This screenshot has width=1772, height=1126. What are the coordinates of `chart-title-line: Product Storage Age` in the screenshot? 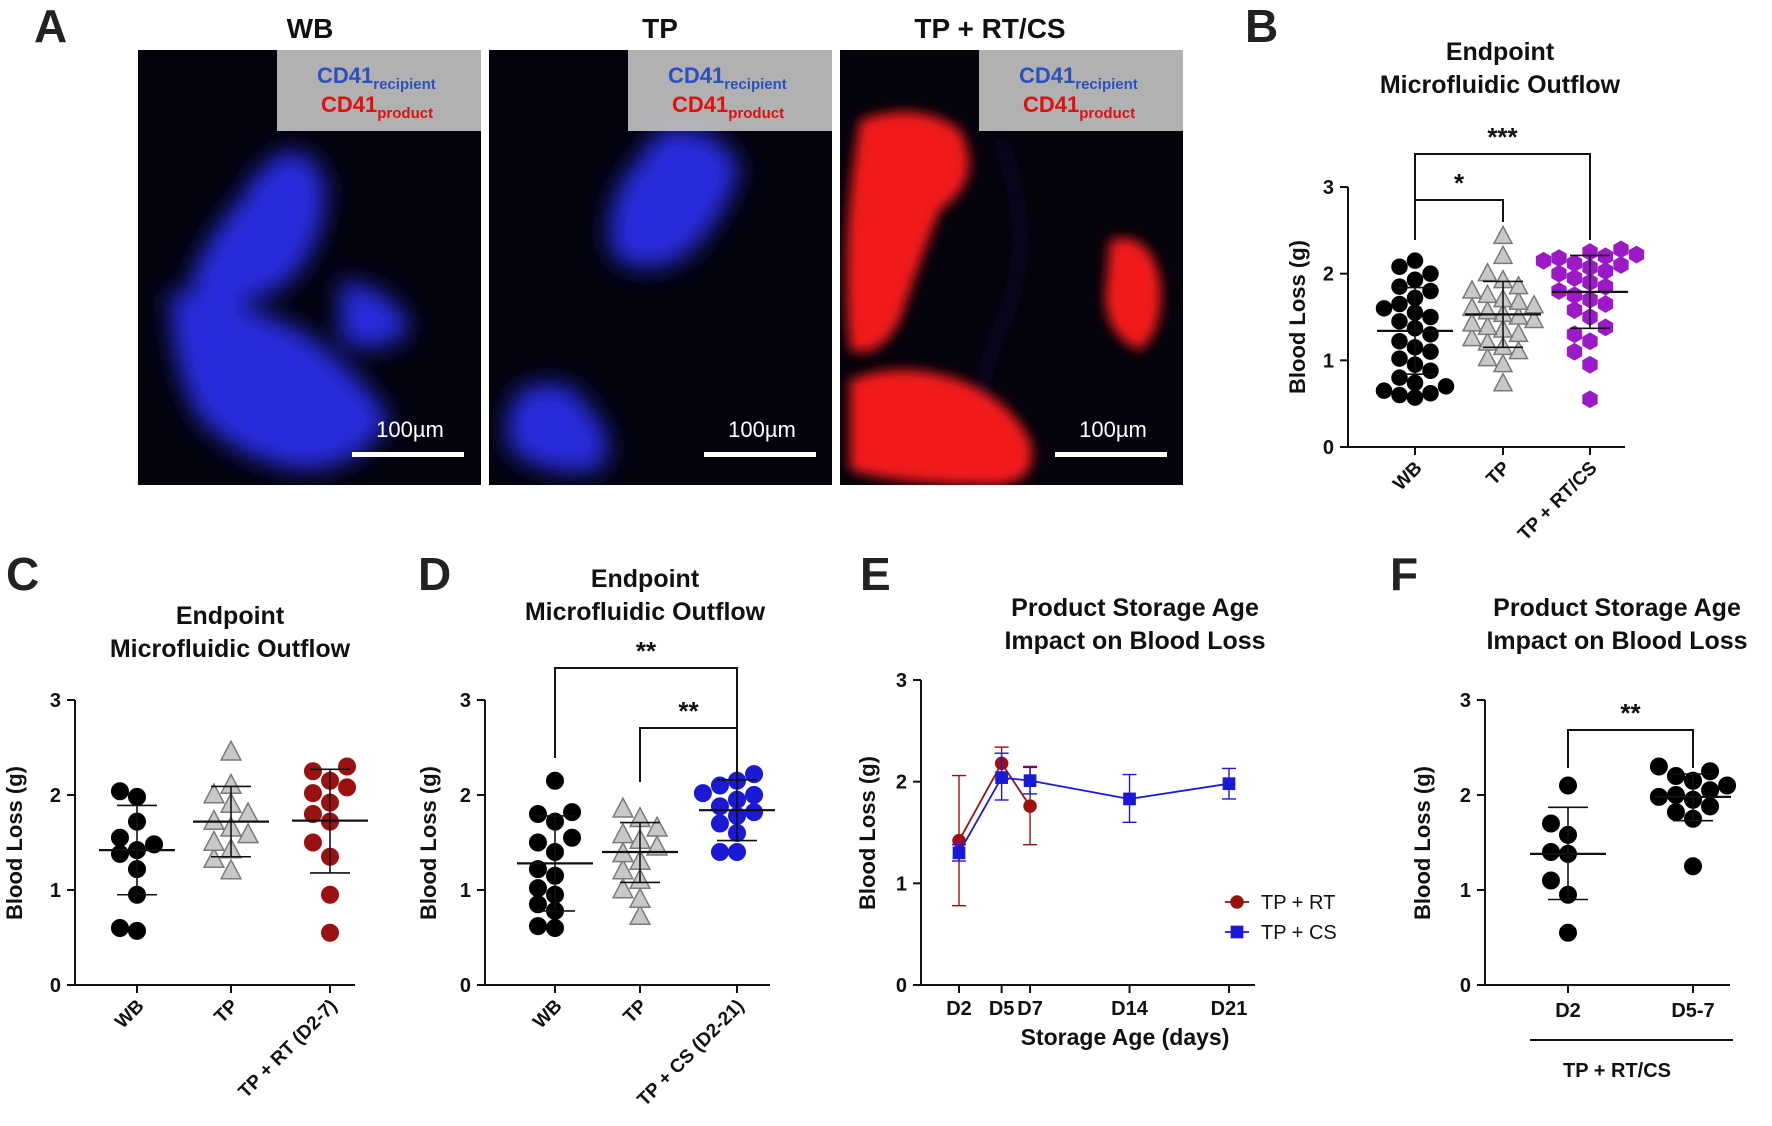 It's located at (1135, 608).